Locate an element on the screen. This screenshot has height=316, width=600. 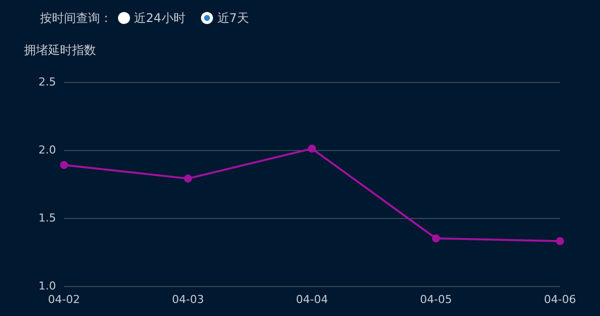
x-tick-label: 04-05 is located at coordinates (436, 299).